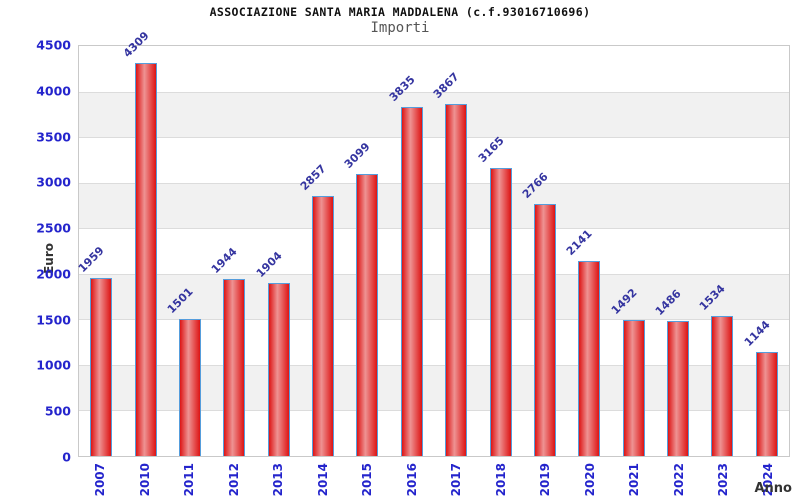  I want to click on bar-2007, so click(101, 366).